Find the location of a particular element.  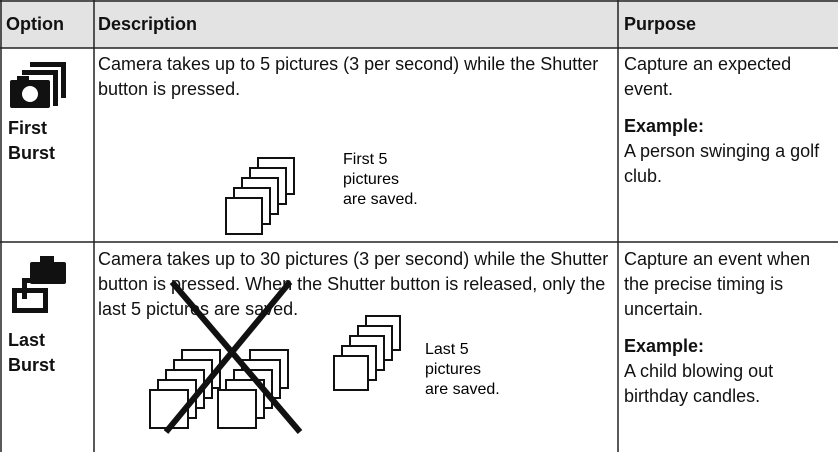

label-line: First 5 is located at coordinates (365, 159).